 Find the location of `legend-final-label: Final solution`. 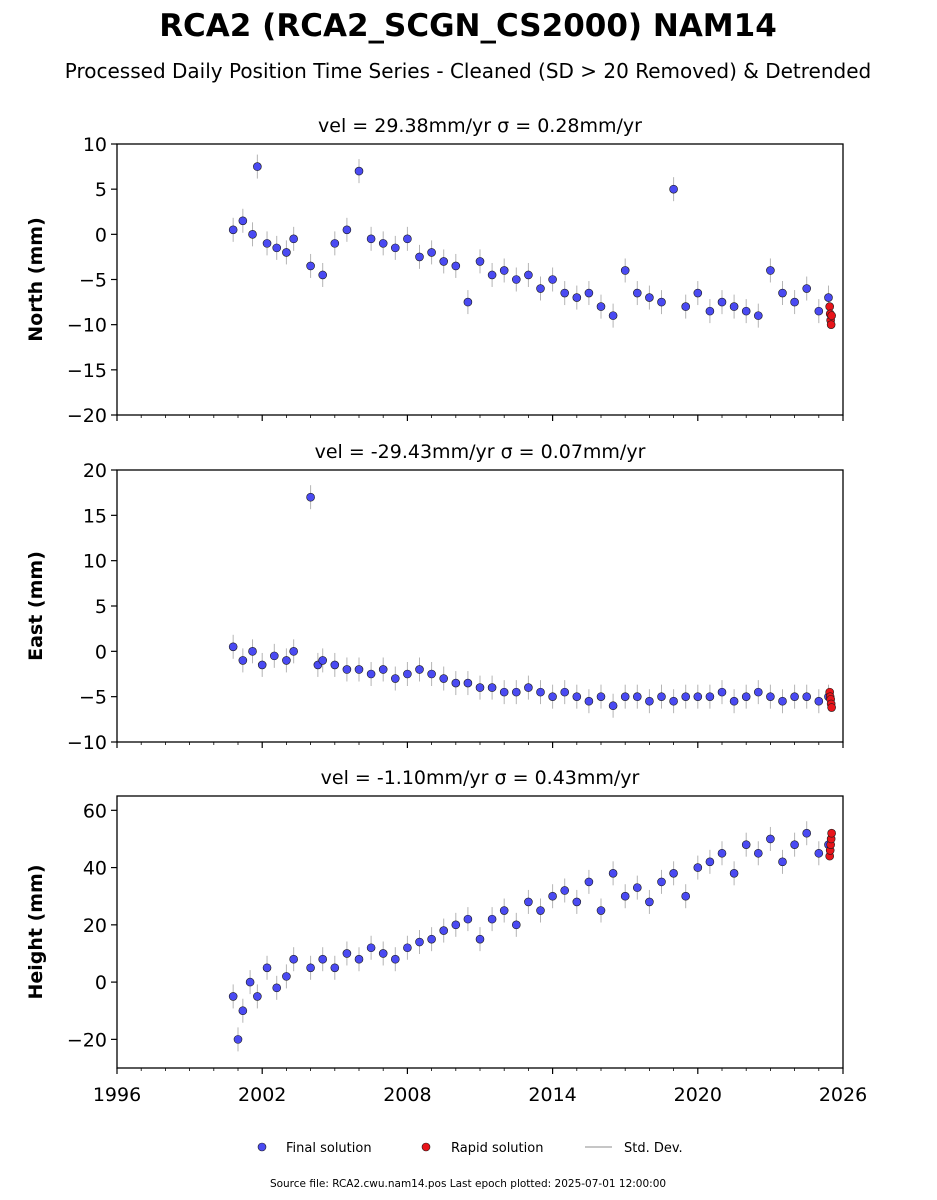

legend-final-label: Final solution is located at coordinates (329, 1148).